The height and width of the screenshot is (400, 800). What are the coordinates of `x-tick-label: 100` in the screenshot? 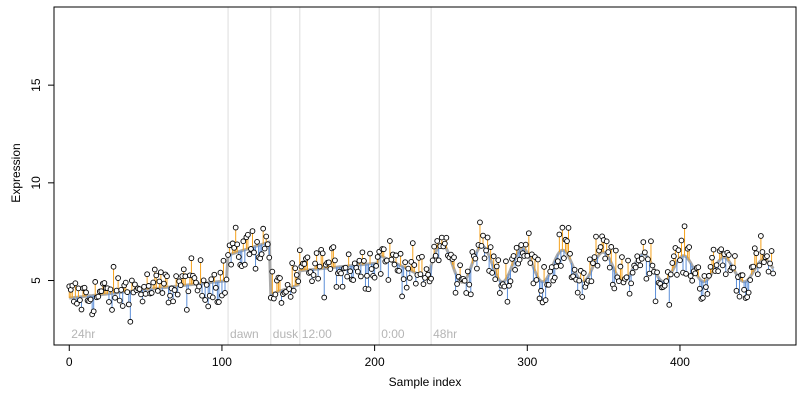 It's located at (222, 362).